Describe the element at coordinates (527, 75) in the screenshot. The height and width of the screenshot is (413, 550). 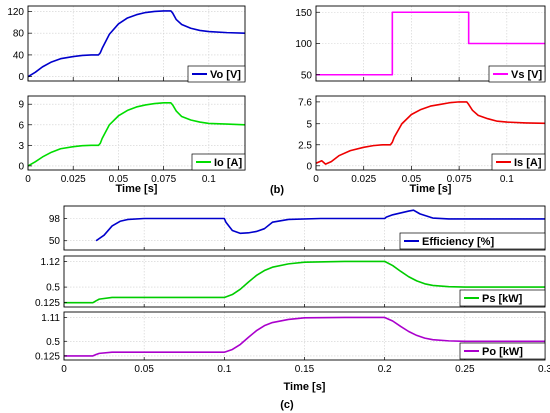
I see `legend-label: Vs [V]` at that location.